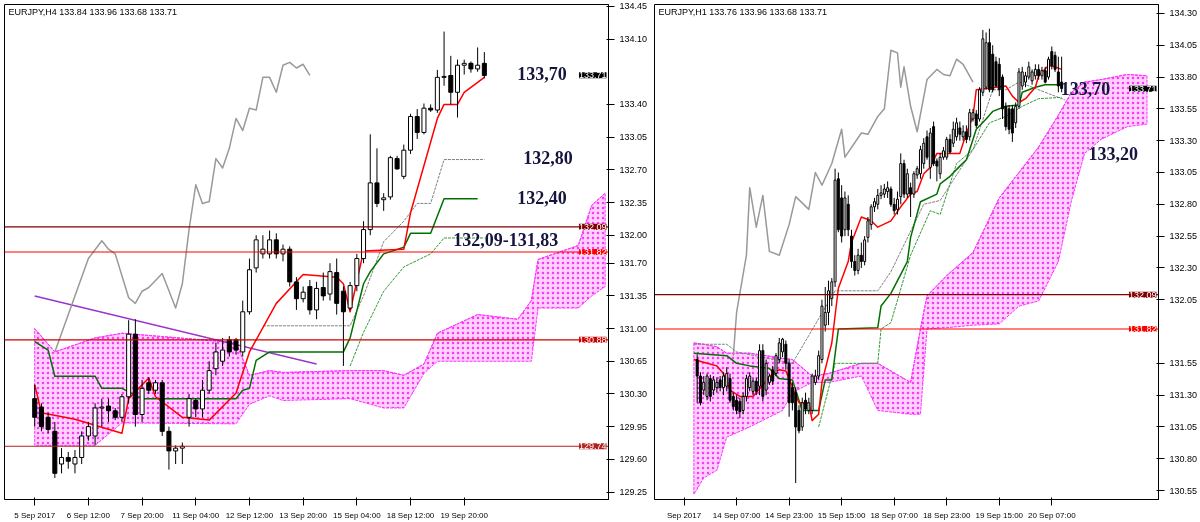  Describe the element at coordinates (947, 515) in the screenshot. I see `x-tick-label: 18 Sep 23:00` at that location.